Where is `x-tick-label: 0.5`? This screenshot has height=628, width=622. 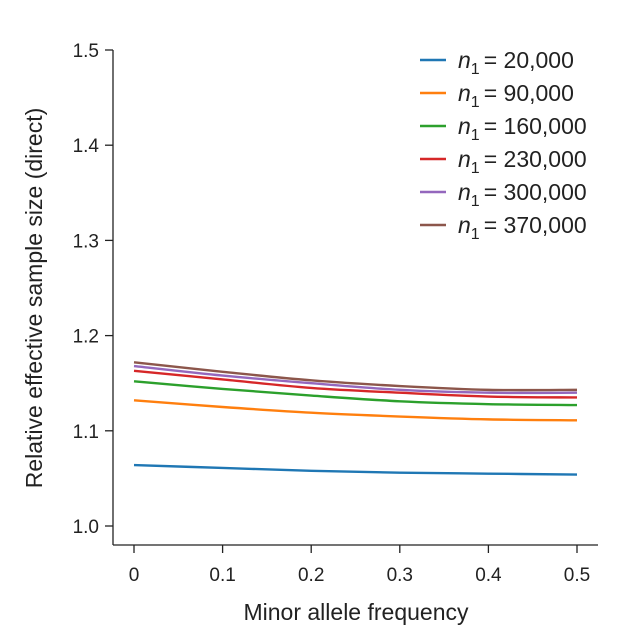 x-tick-label: 0.5 is located at coordinates (577, 575).